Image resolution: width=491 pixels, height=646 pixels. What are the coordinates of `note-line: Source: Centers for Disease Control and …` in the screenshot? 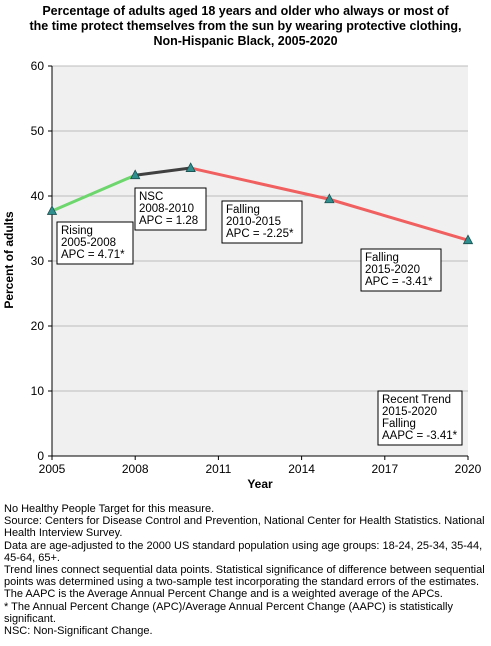 It's located at (244, 527).